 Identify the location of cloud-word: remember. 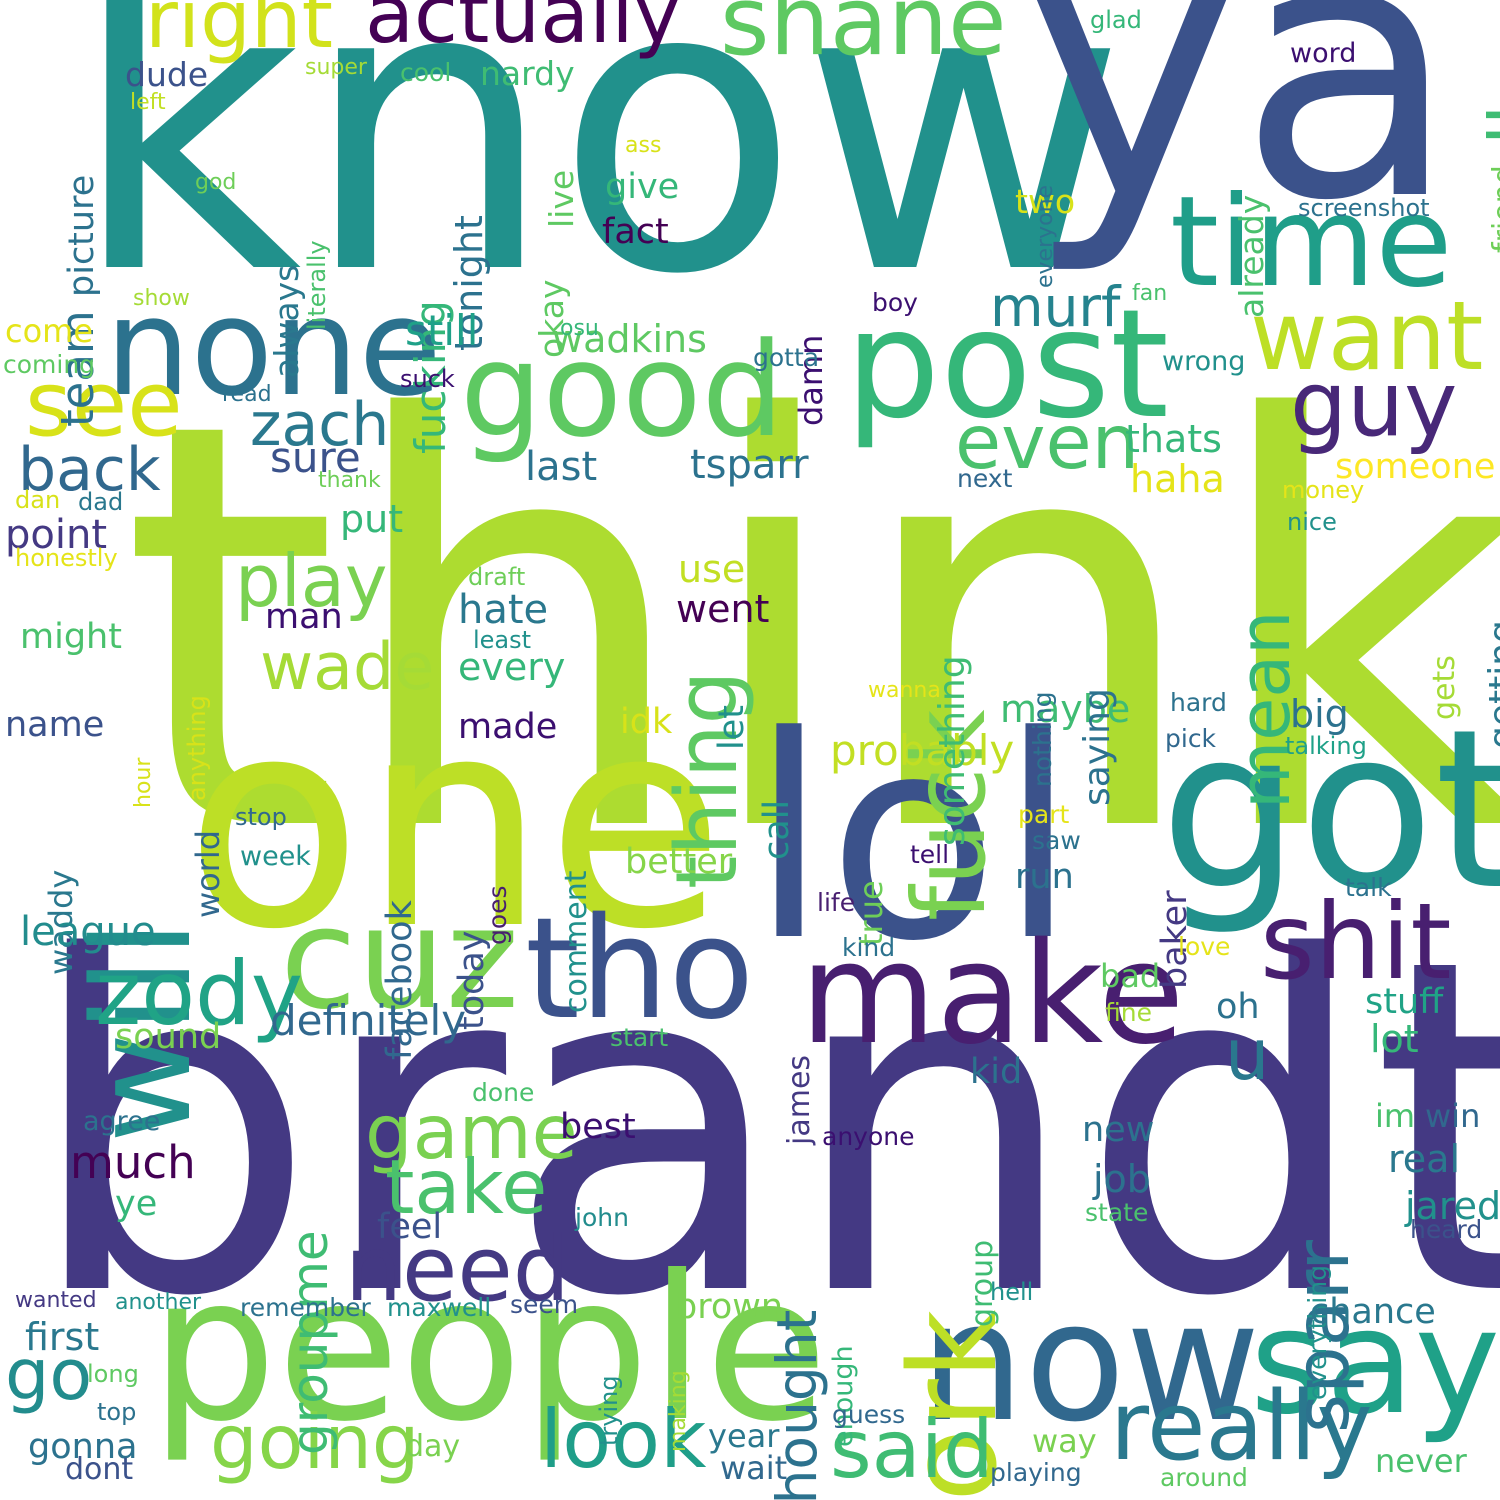
(305, 1307).